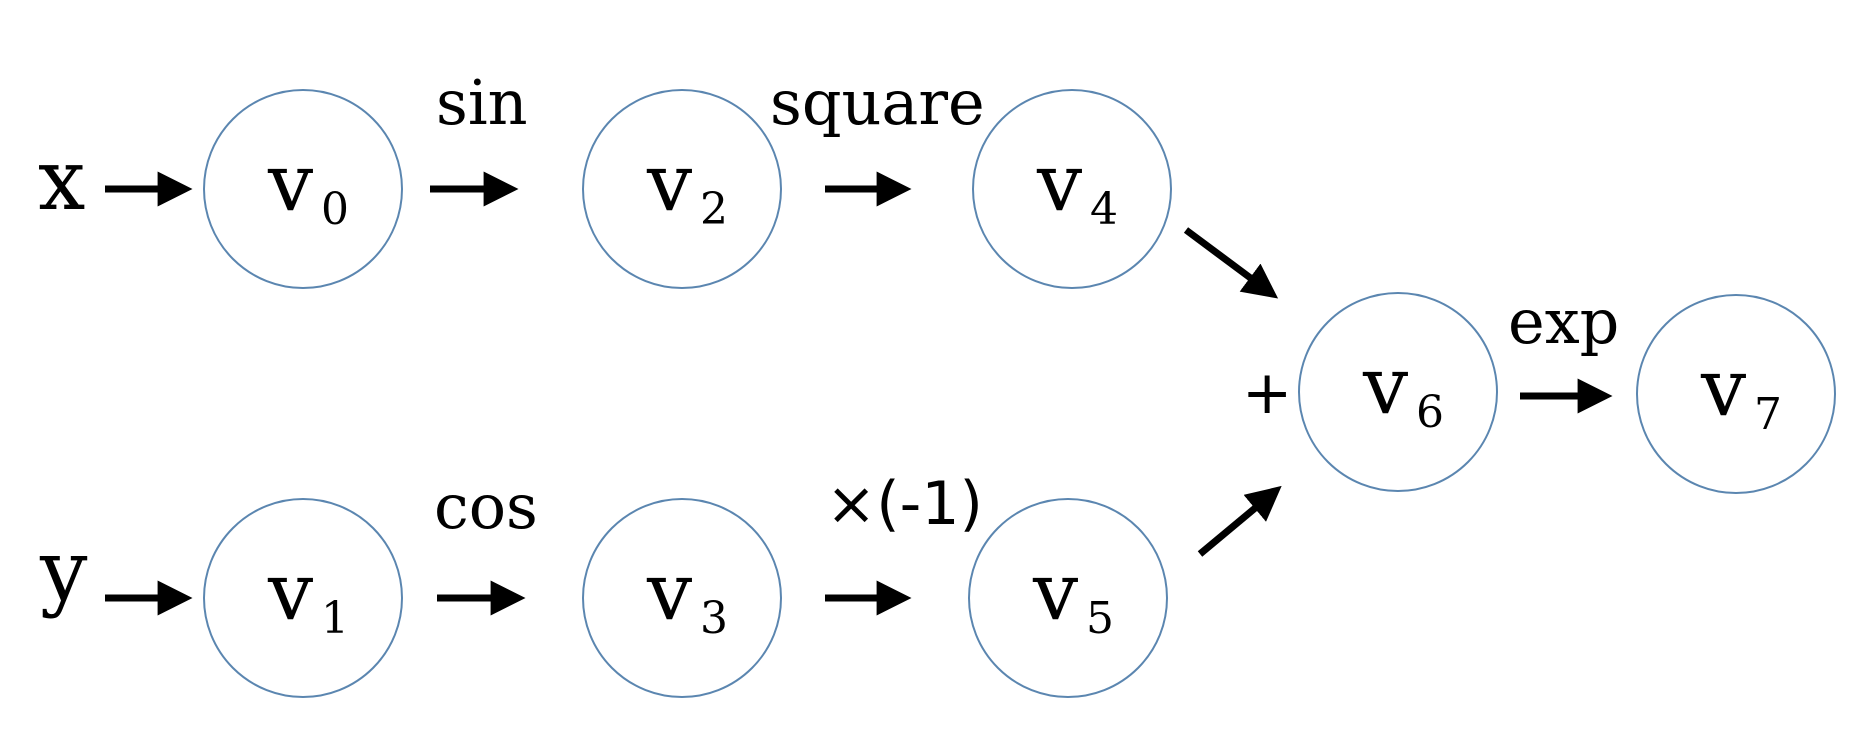 Image resolution: width=1858 pixels, height=742 pixels. Describe the element at coordinates (1239, 521) in the screenshot. I see `arrow-v5-to-v6` at that location.